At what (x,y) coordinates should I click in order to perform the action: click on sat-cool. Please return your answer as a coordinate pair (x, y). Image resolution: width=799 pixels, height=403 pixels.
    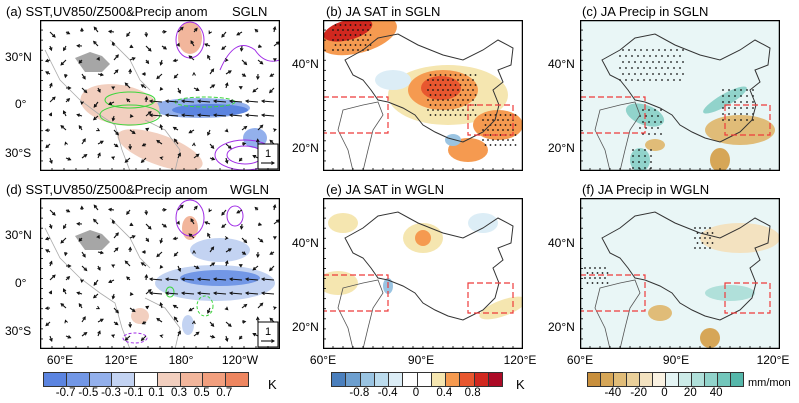
    Looking at the image, I should click on (453, 140).